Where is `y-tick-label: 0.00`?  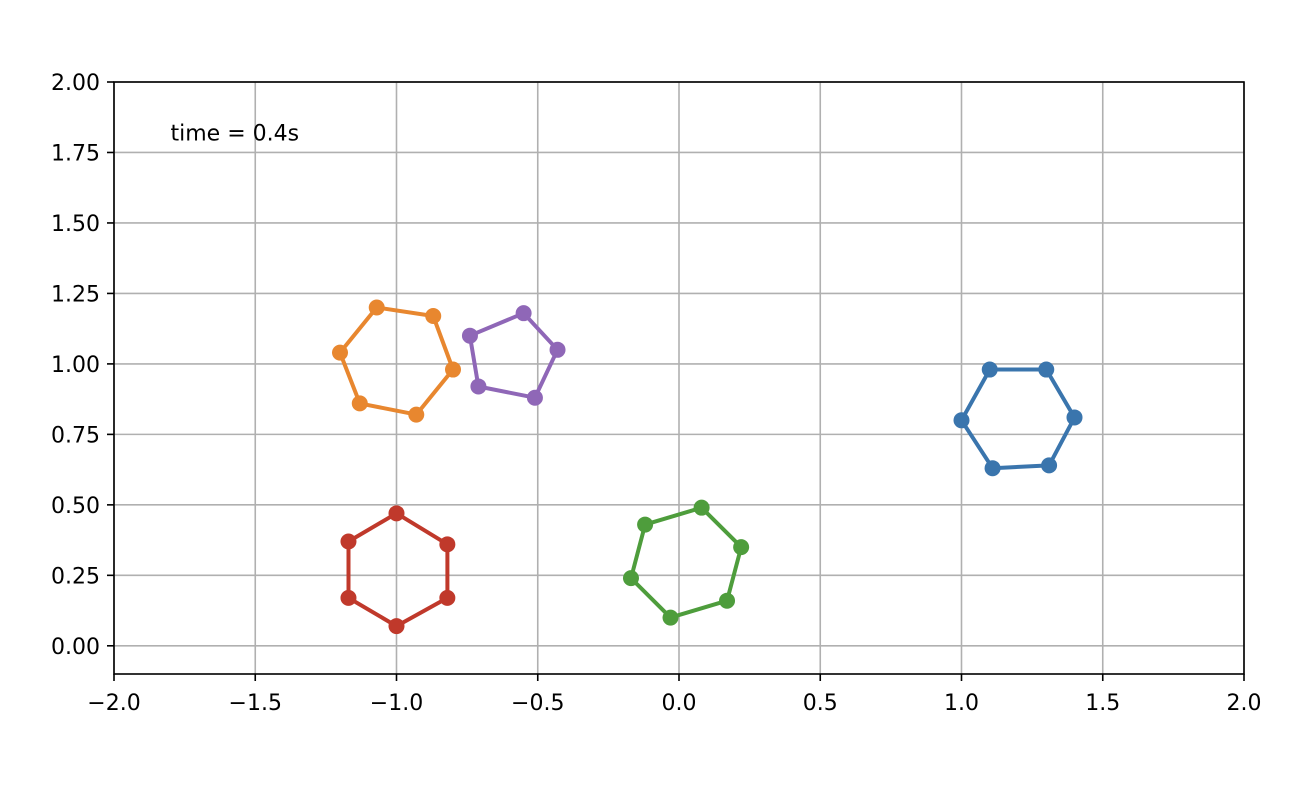 y-tick-label: 0.00 is located at coordinates (75, 647).